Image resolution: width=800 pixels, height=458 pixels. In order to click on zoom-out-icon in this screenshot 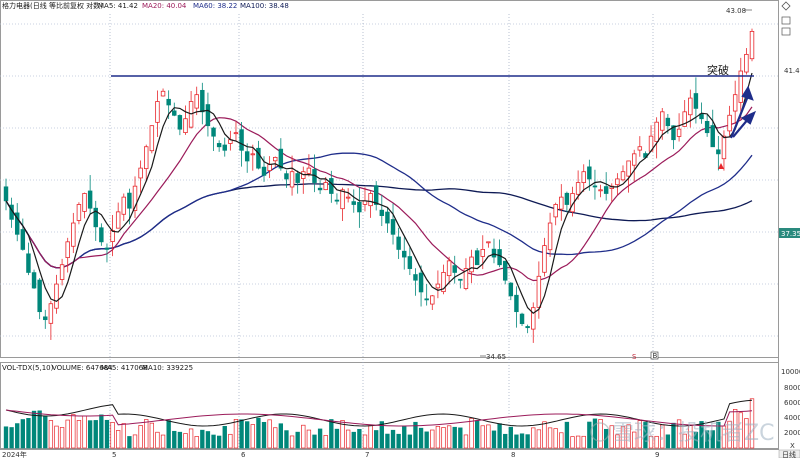, I will do `click(786, 31)`.